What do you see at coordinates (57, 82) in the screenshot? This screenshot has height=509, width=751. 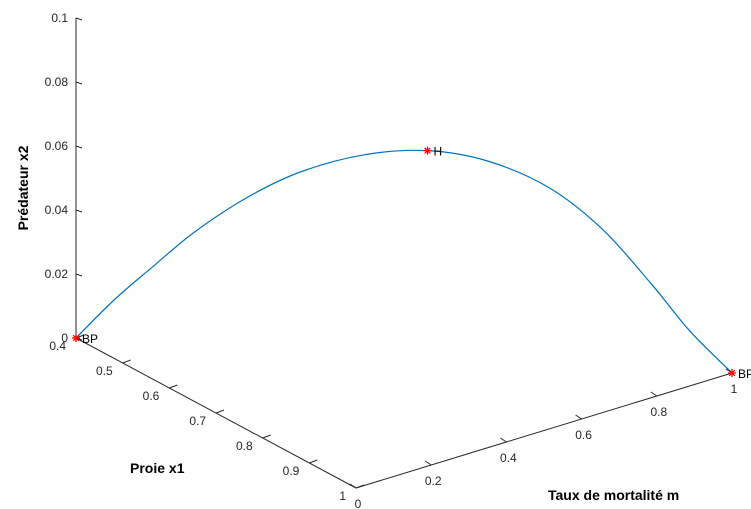 I see `z-tick-label: 0.08` at bounding box center [57, 82].